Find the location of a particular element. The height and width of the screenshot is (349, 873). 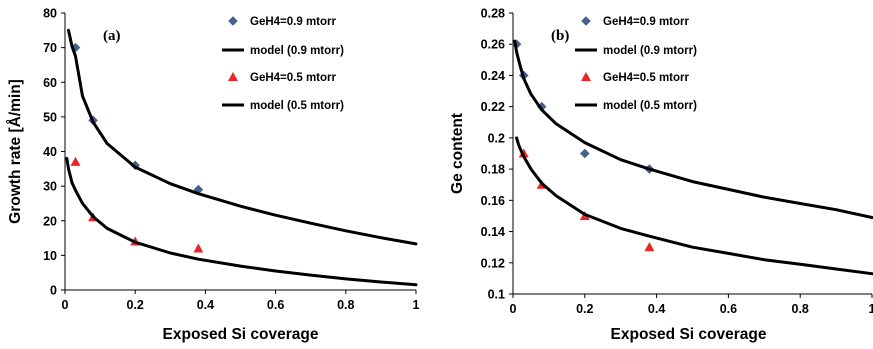

y-tick-label: 80 is located at coordinates (50, 14).